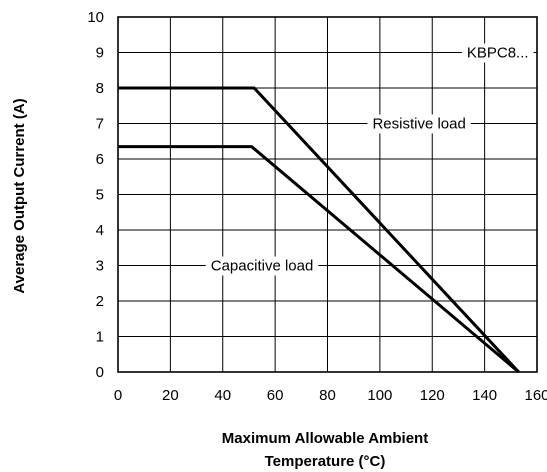 This screenshot has width=547, height=472. I want to click on x-tick-label: 0, so click(118, 395).